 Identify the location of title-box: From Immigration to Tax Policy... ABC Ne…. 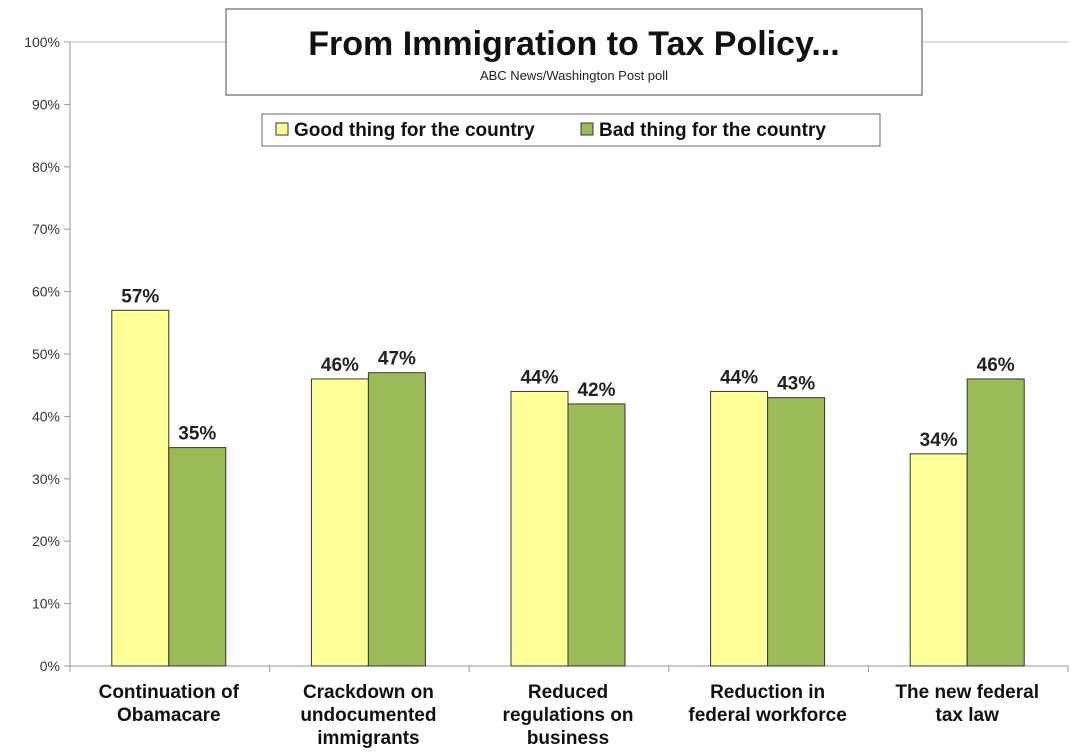
(574, 52).